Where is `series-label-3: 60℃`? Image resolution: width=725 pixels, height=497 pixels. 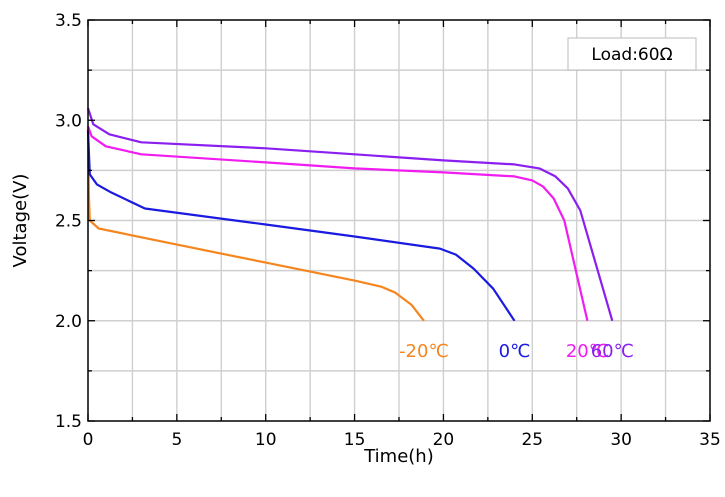 series-label-3: 60℃ is located at coordinates (612, 351).